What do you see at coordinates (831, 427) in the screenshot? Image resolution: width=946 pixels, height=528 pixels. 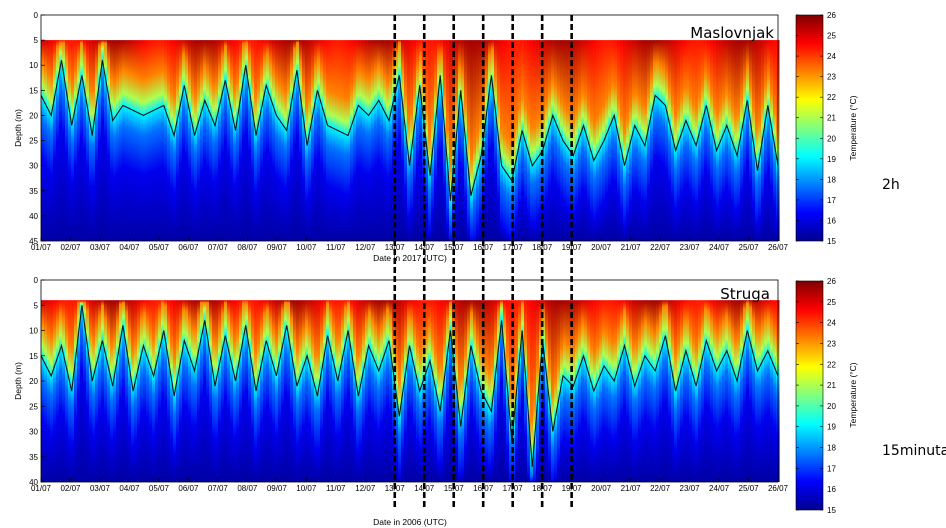 I see `colorbar-tick-label: 19` at bounding box center [831, 427].